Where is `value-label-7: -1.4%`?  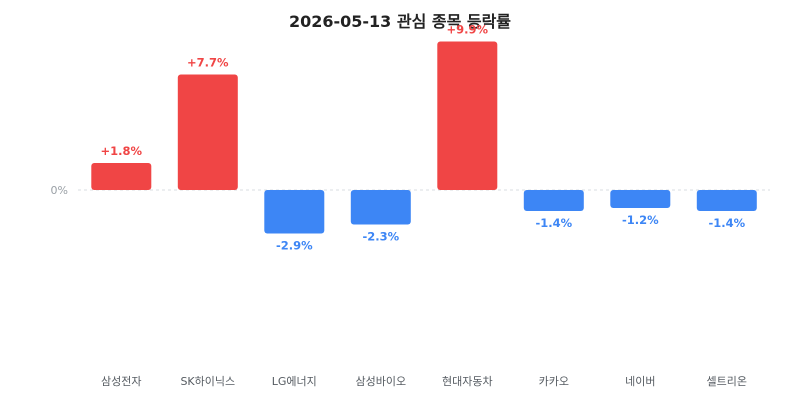 value-label-7: -1.4% is located at coordinates (726, 223).